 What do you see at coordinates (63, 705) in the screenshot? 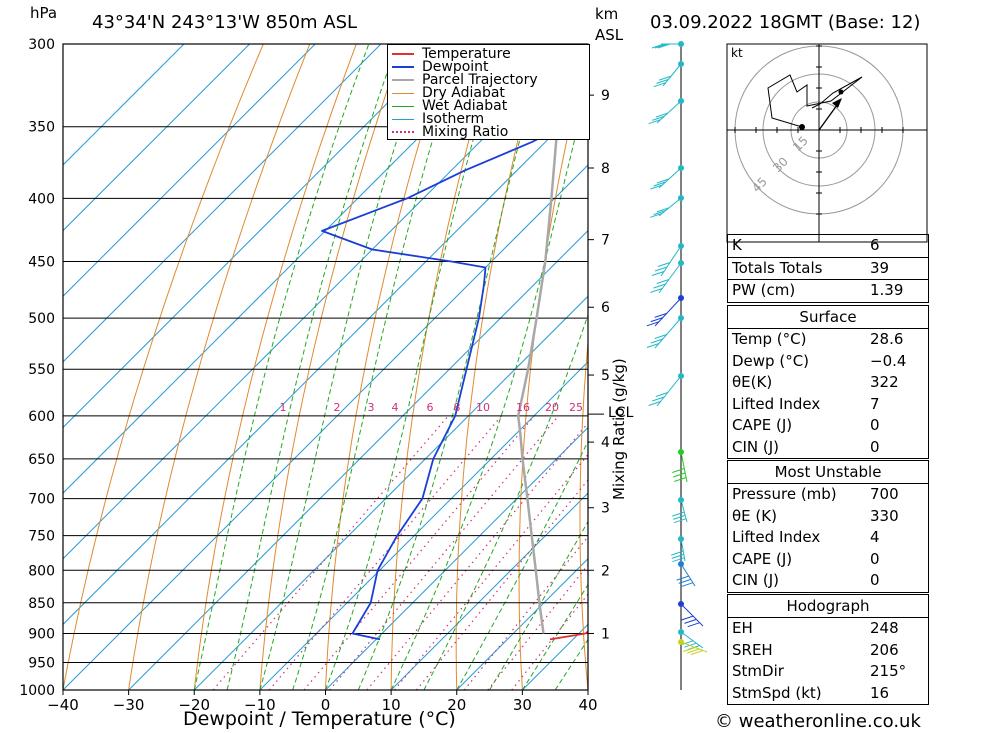
I see `x-tick-label: −40` at bounding box center [63, 705].